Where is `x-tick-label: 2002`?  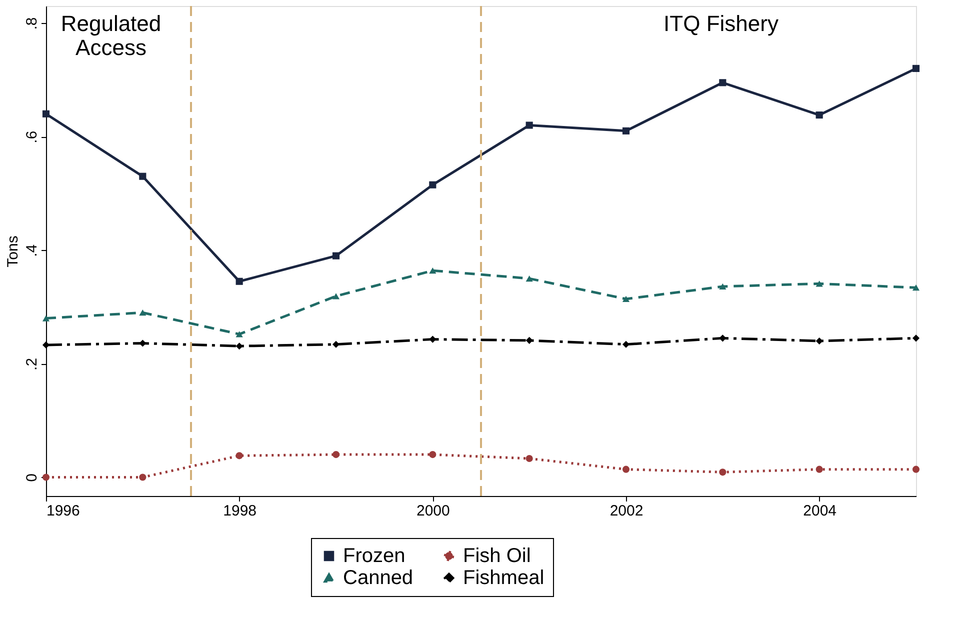 x-tick-label: 2002 is located at coordinates (627, 511).